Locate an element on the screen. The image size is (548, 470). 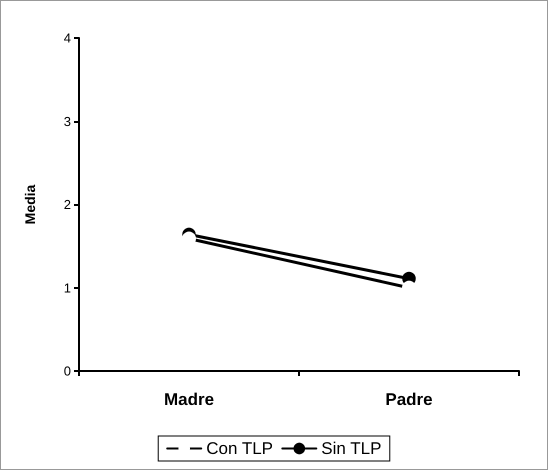
legend-label: Con TLP is located at coordinates (239, 448).